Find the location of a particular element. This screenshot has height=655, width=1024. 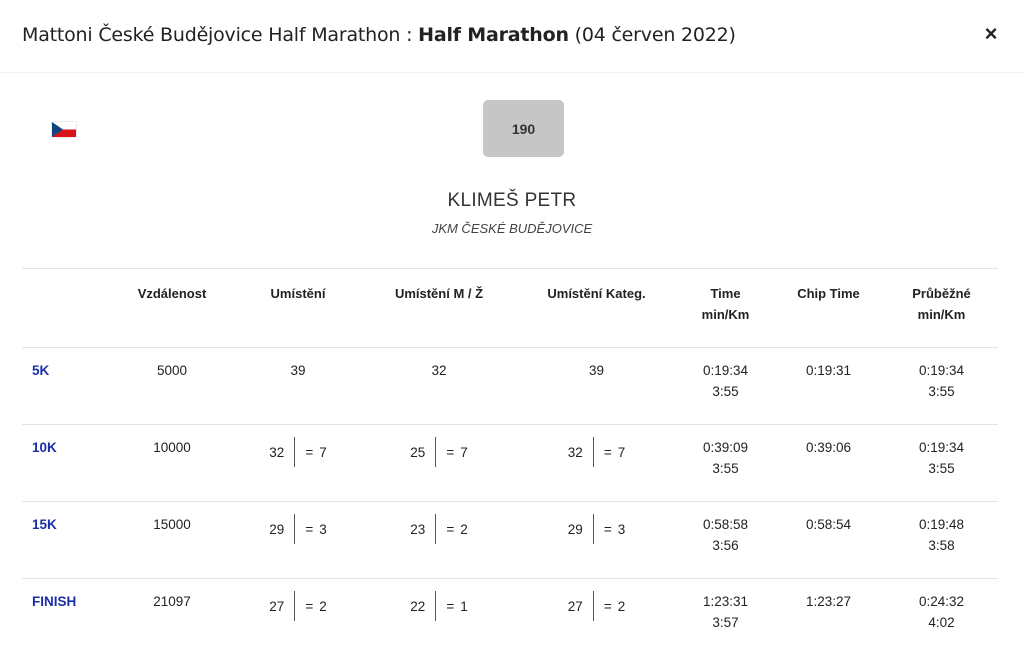

place-cell-value: 32 is located at coordinates (276, 452).